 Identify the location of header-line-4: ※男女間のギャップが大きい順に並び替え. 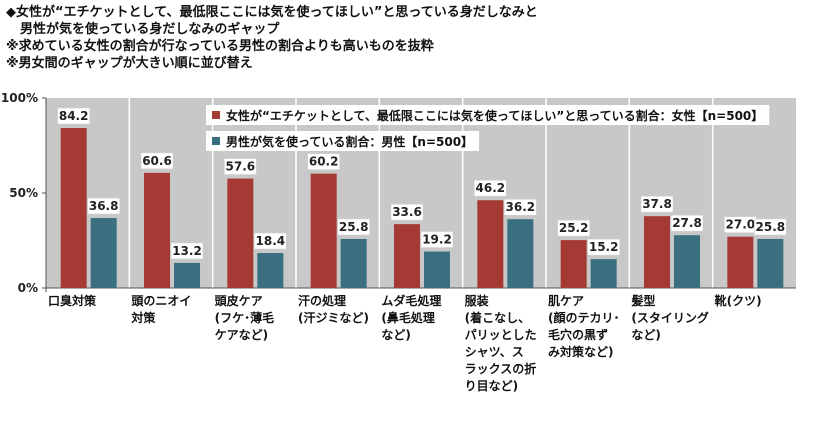
(129, 63).